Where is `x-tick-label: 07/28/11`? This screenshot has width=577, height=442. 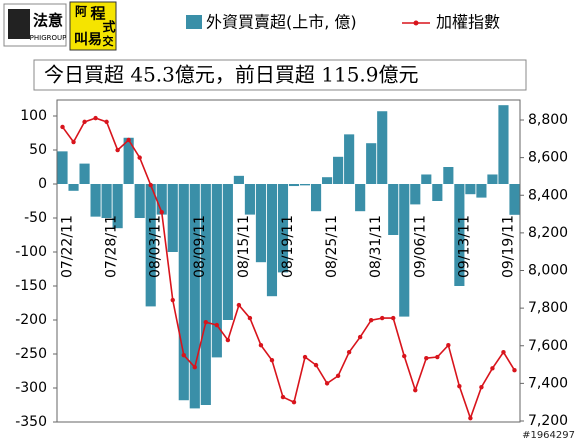 x-tick-label: 07/28/11 is located at coordinates (112, 246).